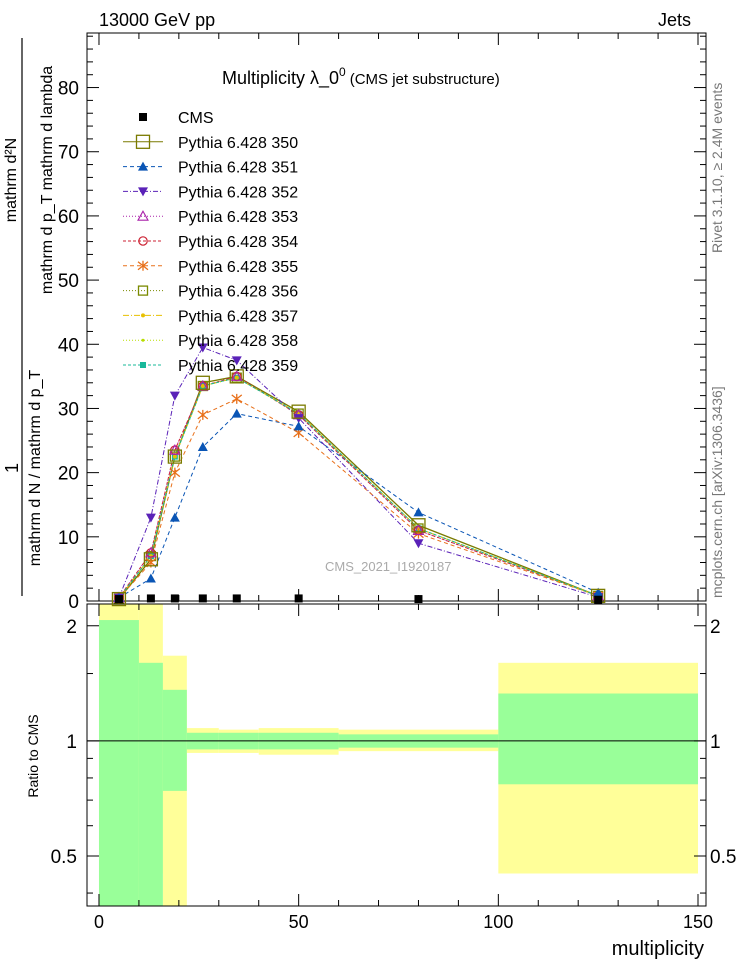  What do you see at coordinates (238, 242) in the screenshot?
I see `legend-label-4: Pythia 6.428 354` at bounding box center [238, 242].